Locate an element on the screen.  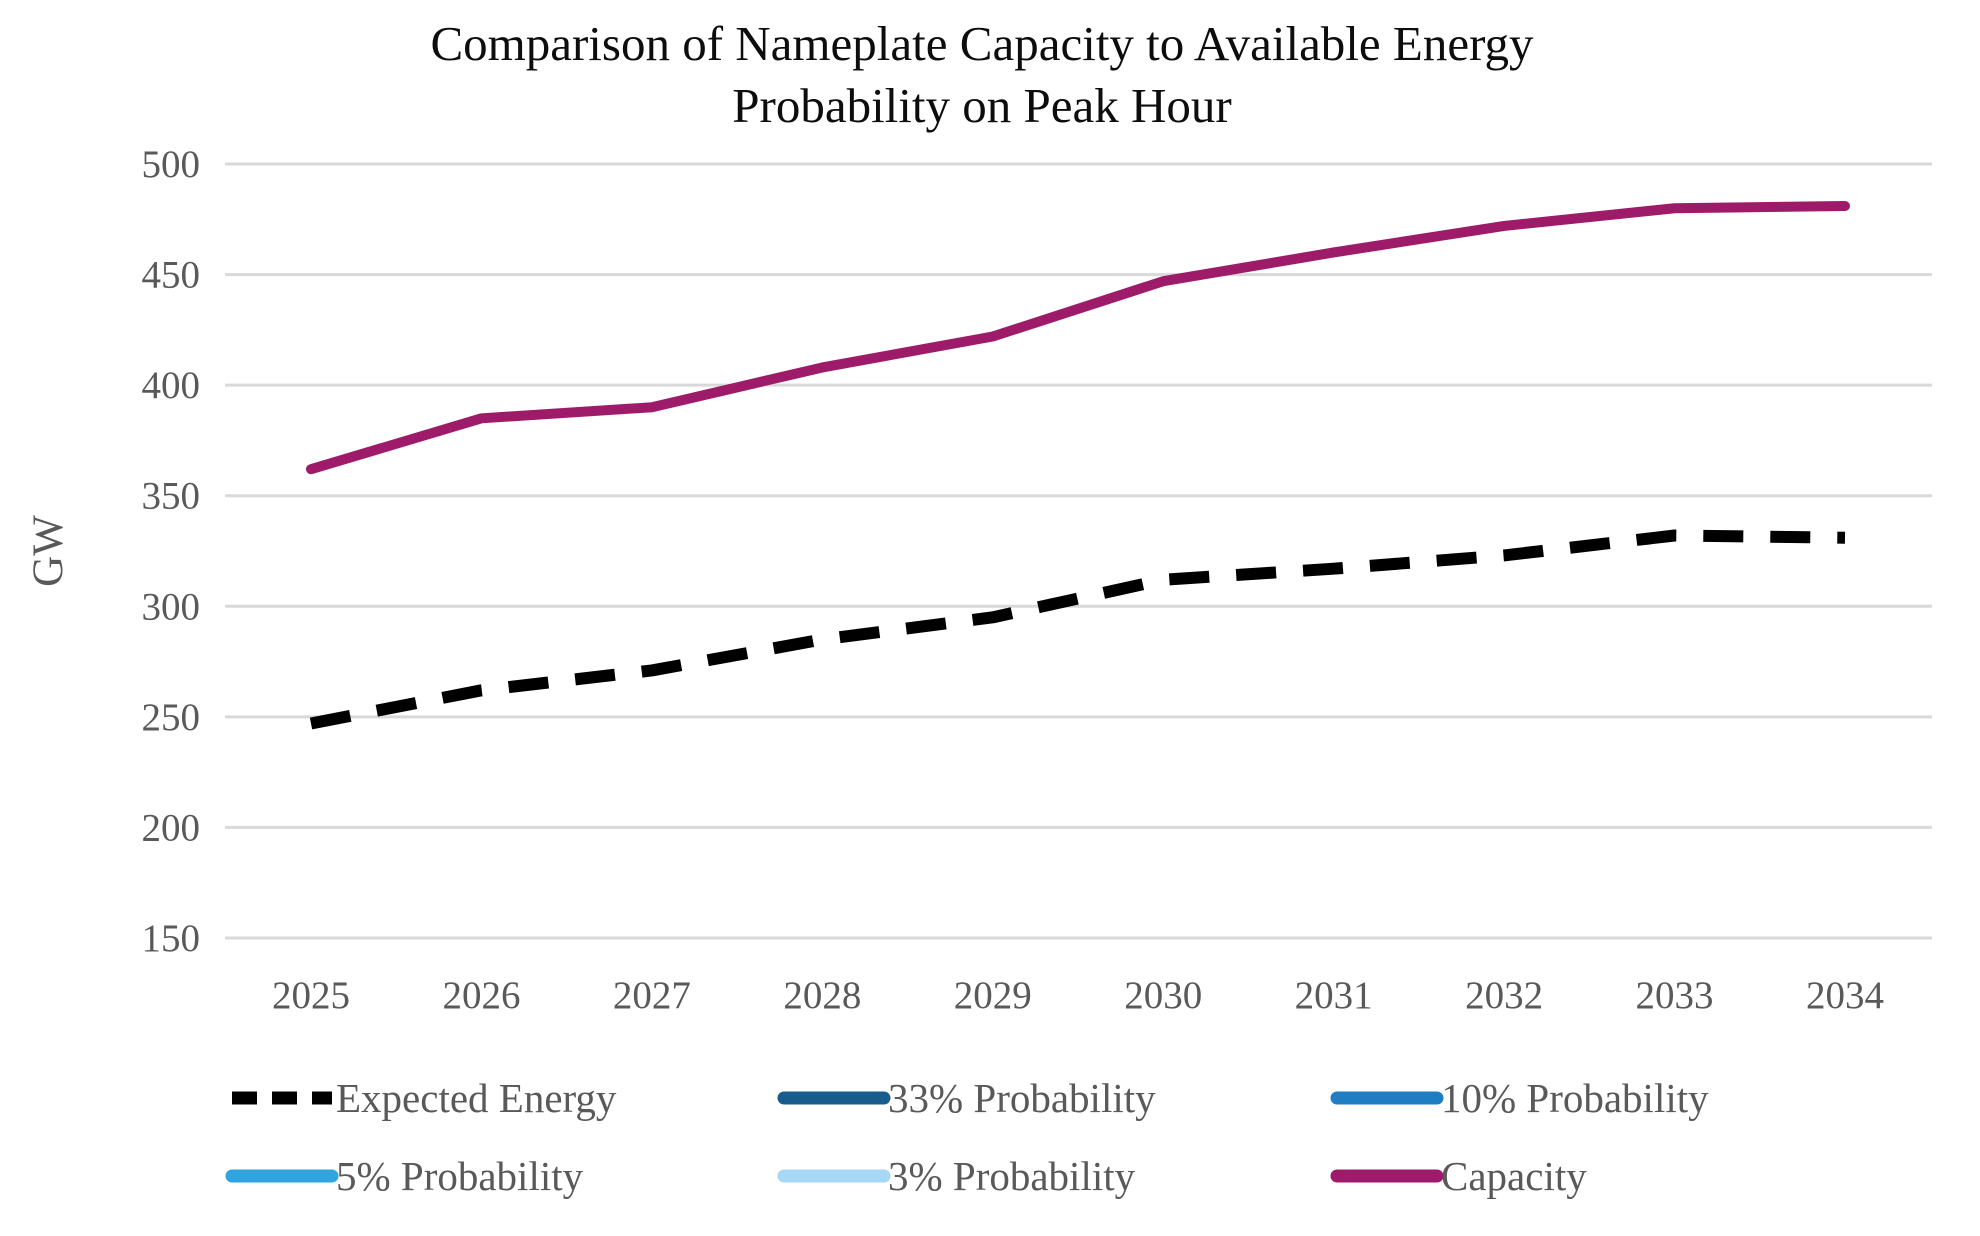
legend-label-33-probability: 33% Probability is located at coordinates (1022, 1098).